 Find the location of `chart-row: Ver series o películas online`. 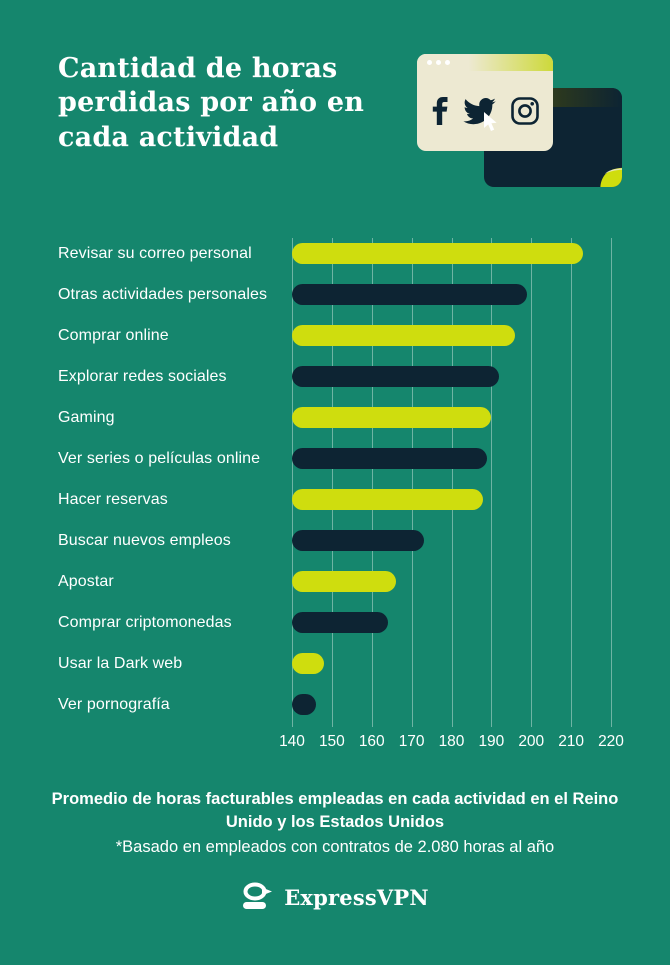

chart-row: Ver series o películas online is located at coordinates (335, 458).